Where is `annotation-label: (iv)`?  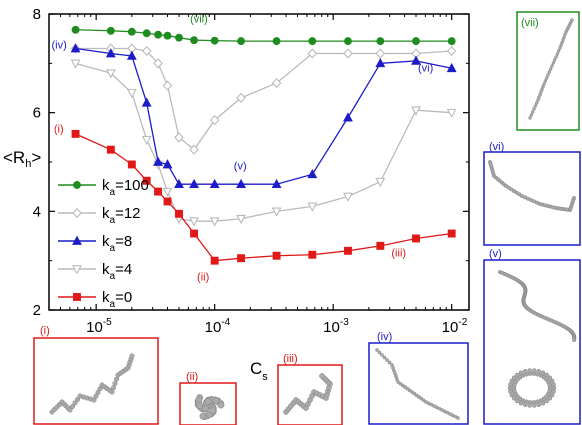
annotation-label: (iv) is located at coordinates (59, 46).